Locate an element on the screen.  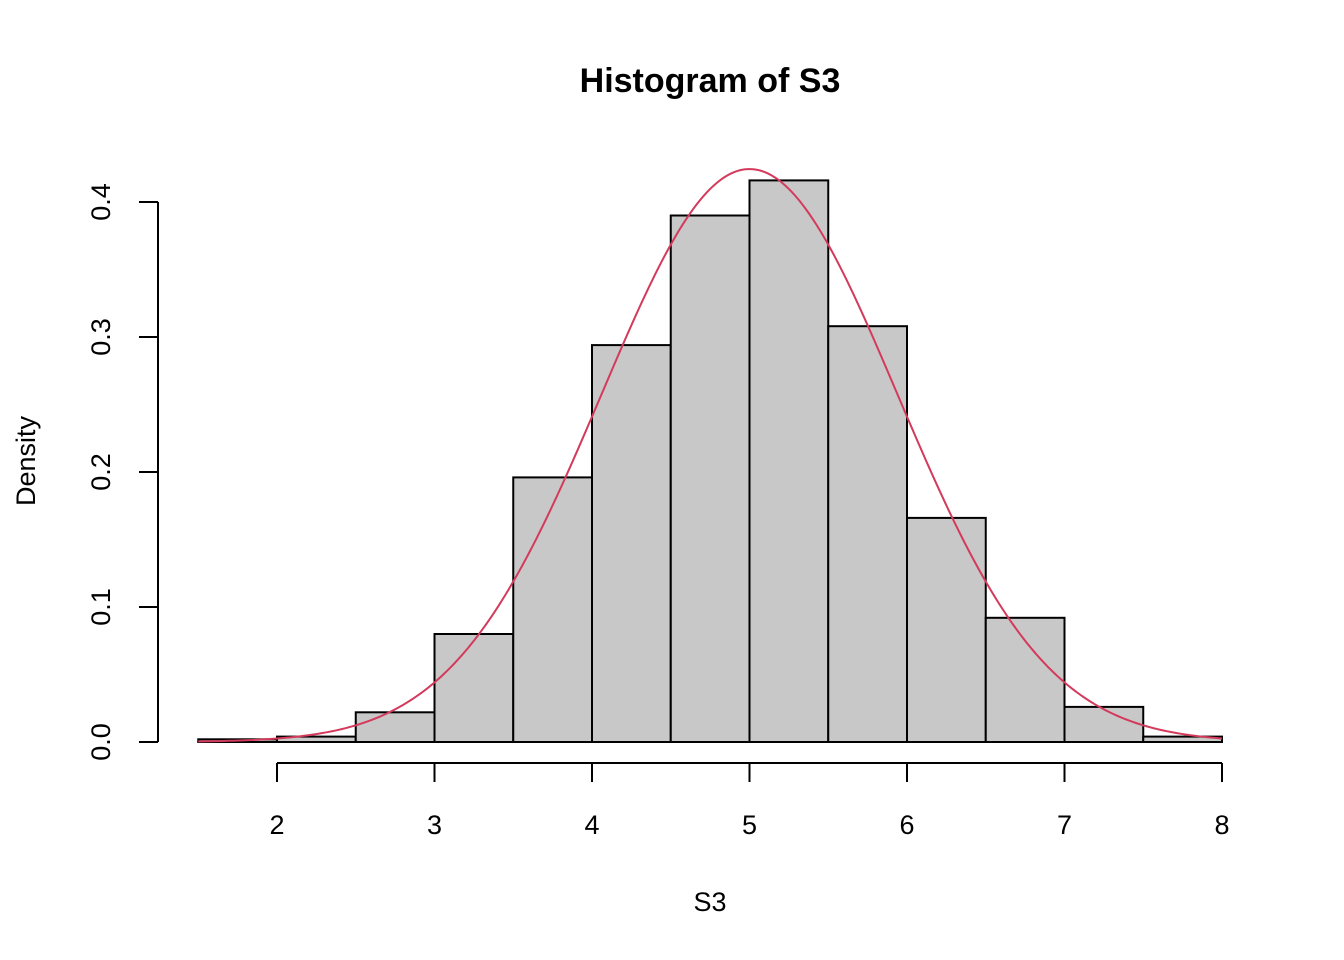
x-tick-label-6: 8 is located at coordinates (1221, 825).